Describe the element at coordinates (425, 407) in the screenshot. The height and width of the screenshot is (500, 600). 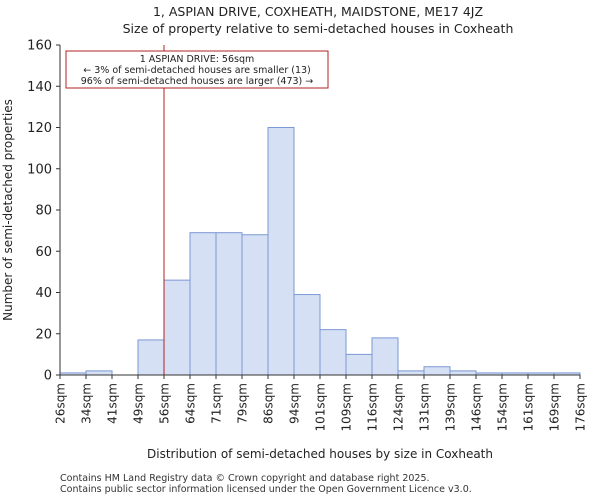
I see `x-tick-label-131sqm: 131sqm` at that location.